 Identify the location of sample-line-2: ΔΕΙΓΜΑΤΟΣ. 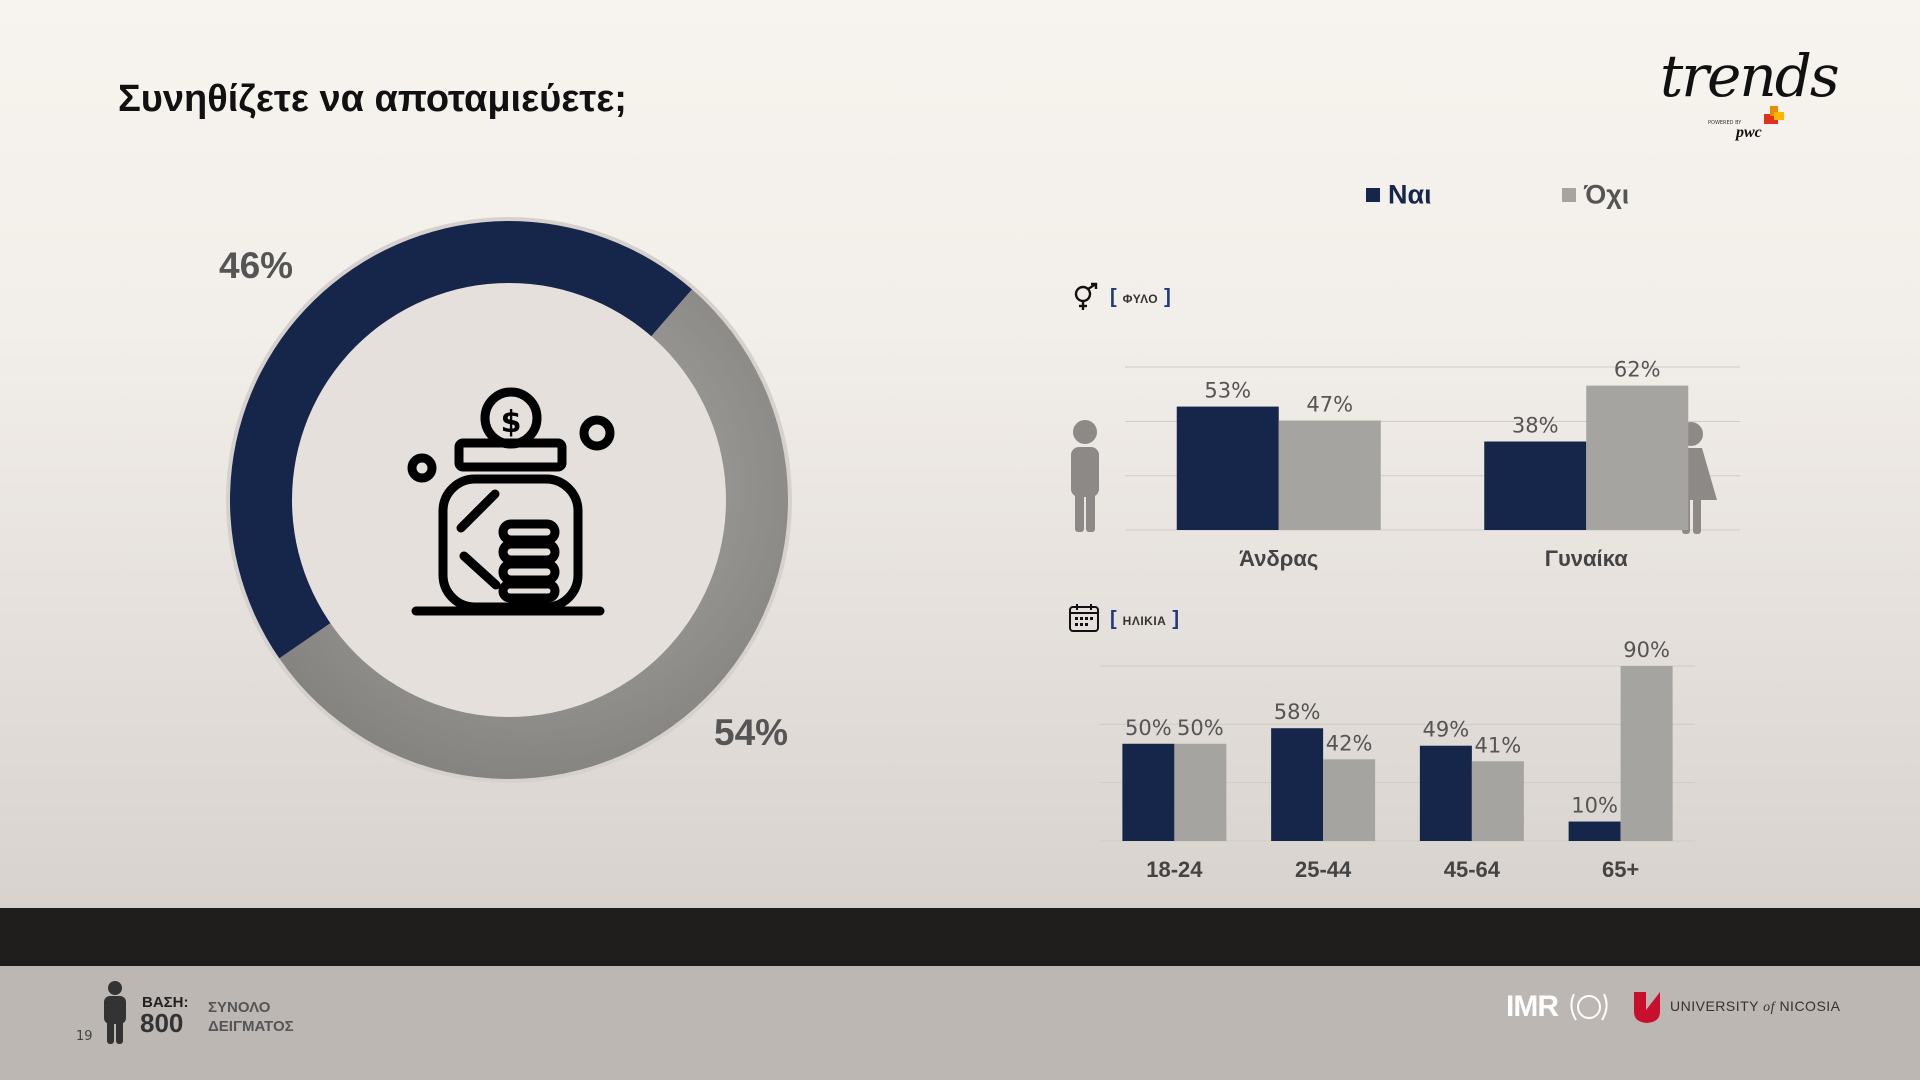
(251, 1026).